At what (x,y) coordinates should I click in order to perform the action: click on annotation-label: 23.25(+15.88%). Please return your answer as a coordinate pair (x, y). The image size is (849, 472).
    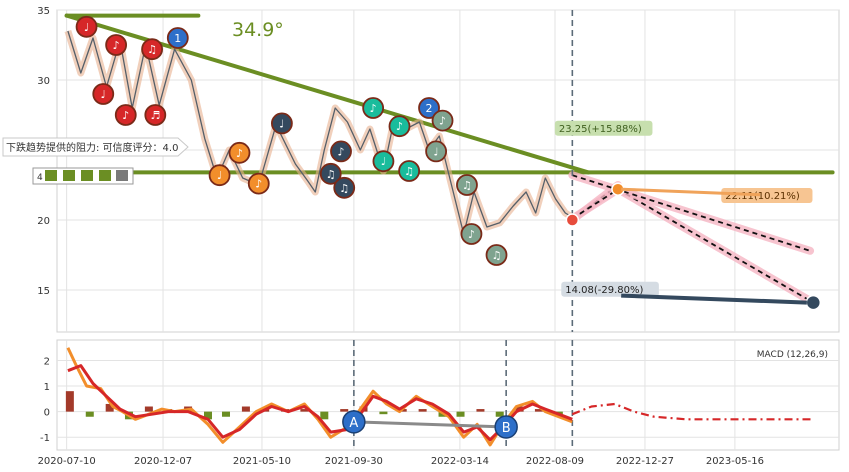
    Looking at the image, I should click on (600, 129).